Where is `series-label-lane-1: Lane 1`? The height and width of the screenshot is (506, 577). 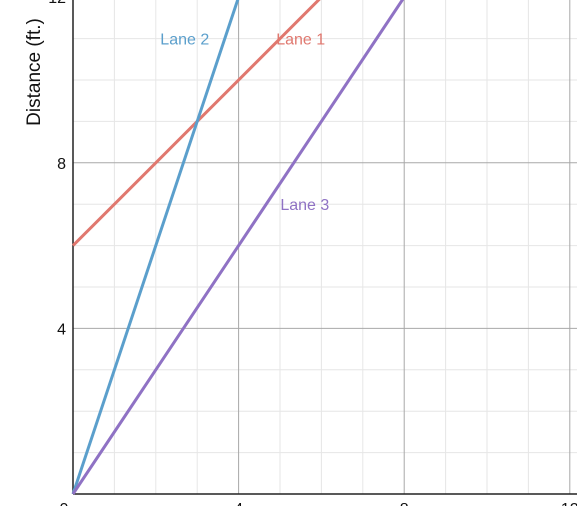
series-label-lane-1: Lane 1 is located at coordinates (300, 40).